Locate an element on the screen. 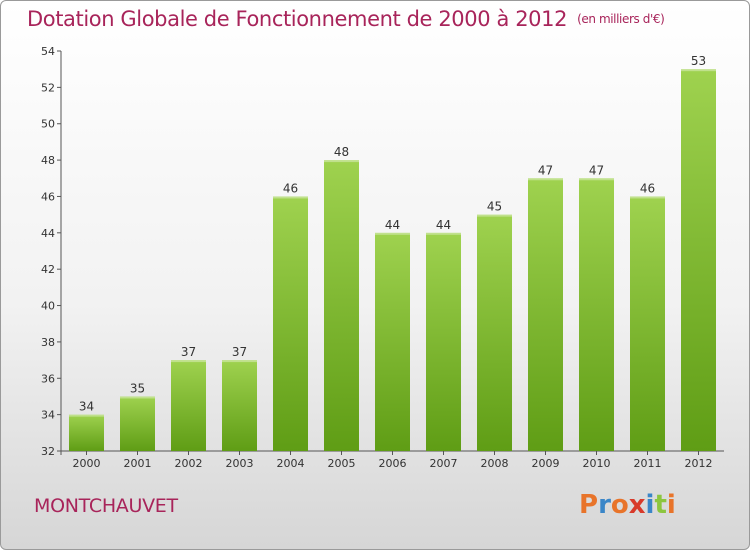 Image resolution: width=750 pixels, height=550 pixels. data-label-2011: 46 is located at coordinates (647, 188).